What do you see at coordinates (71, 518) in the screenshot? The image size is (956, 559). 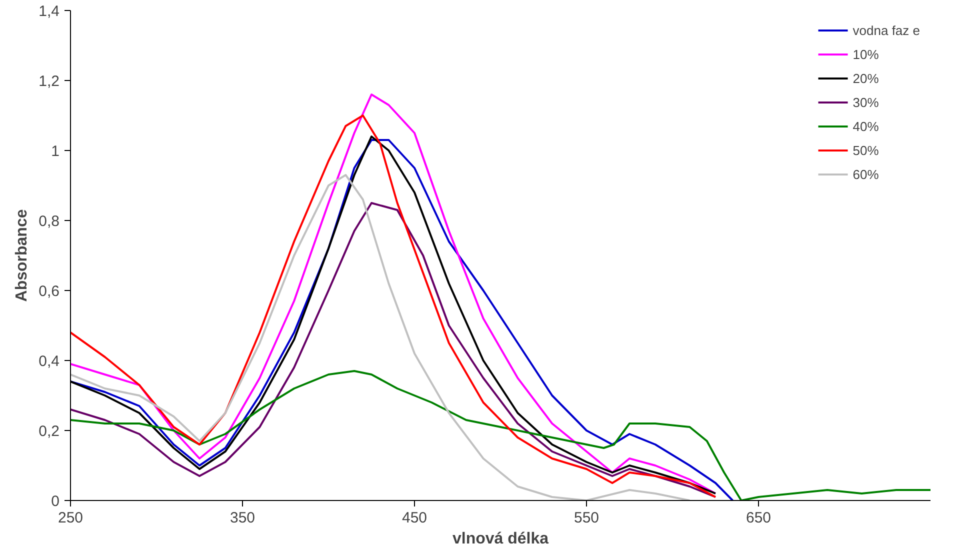 I see `x-tick-label: 250` at bounding box center [71, 518].